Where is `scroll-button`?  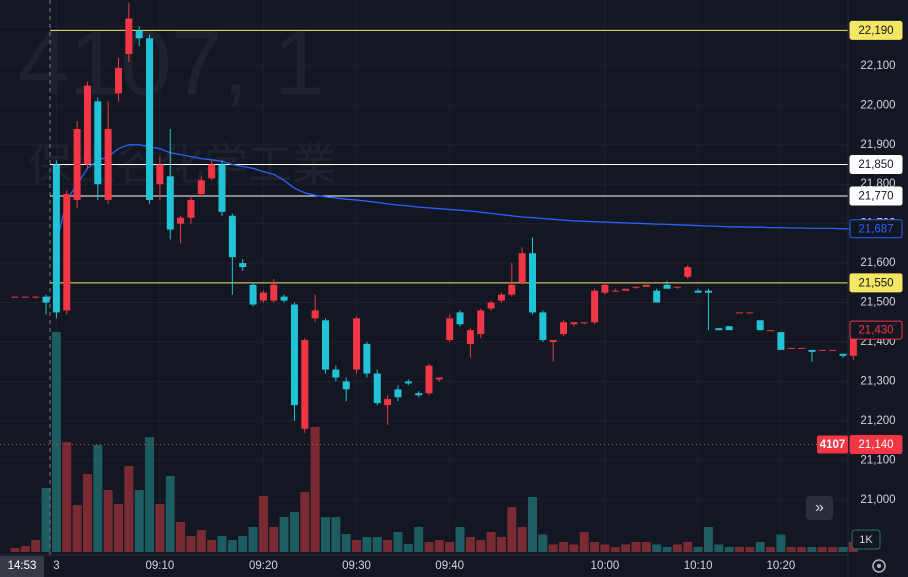
scroll-button is located at coordinates (819, 508).